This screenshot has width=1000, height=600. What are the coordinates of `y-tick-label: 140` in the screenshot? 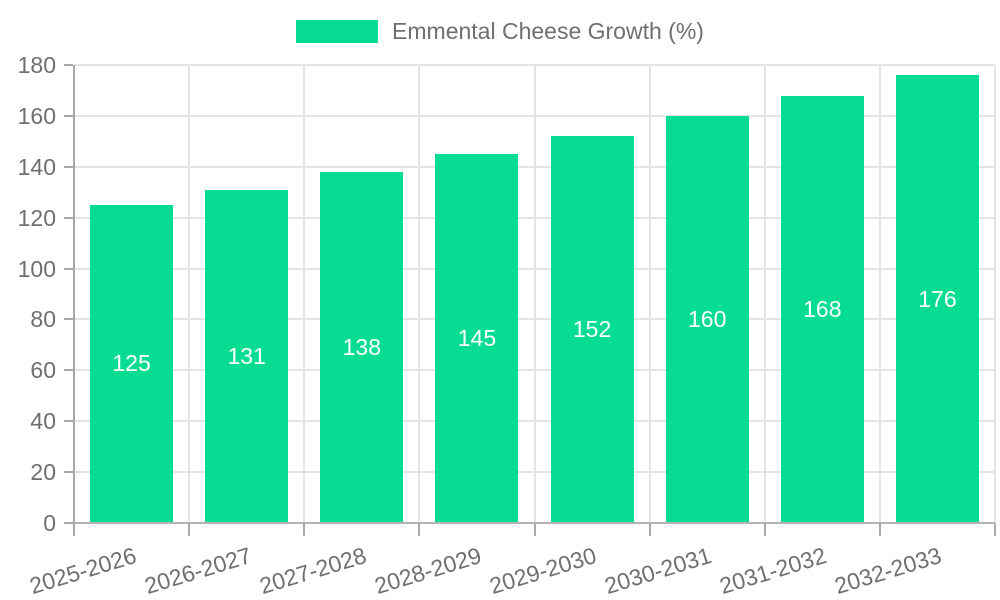 It's located at (36, 166).